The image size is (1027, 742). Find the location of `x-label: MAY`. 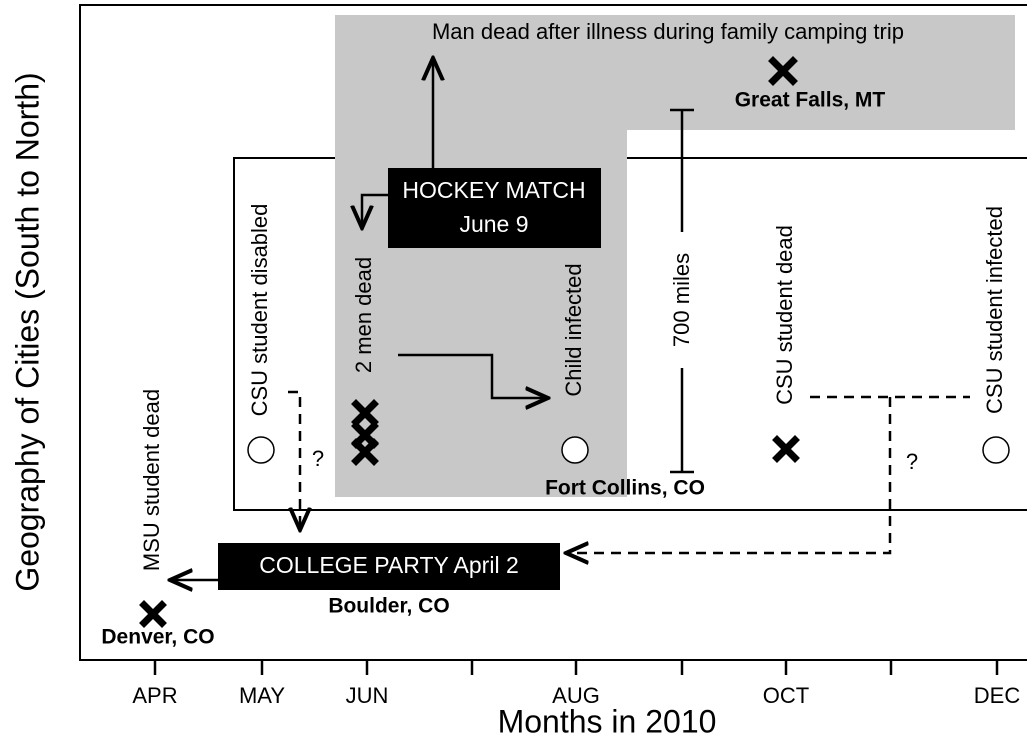

x-label: MAY is located at coordinates (262, 695).